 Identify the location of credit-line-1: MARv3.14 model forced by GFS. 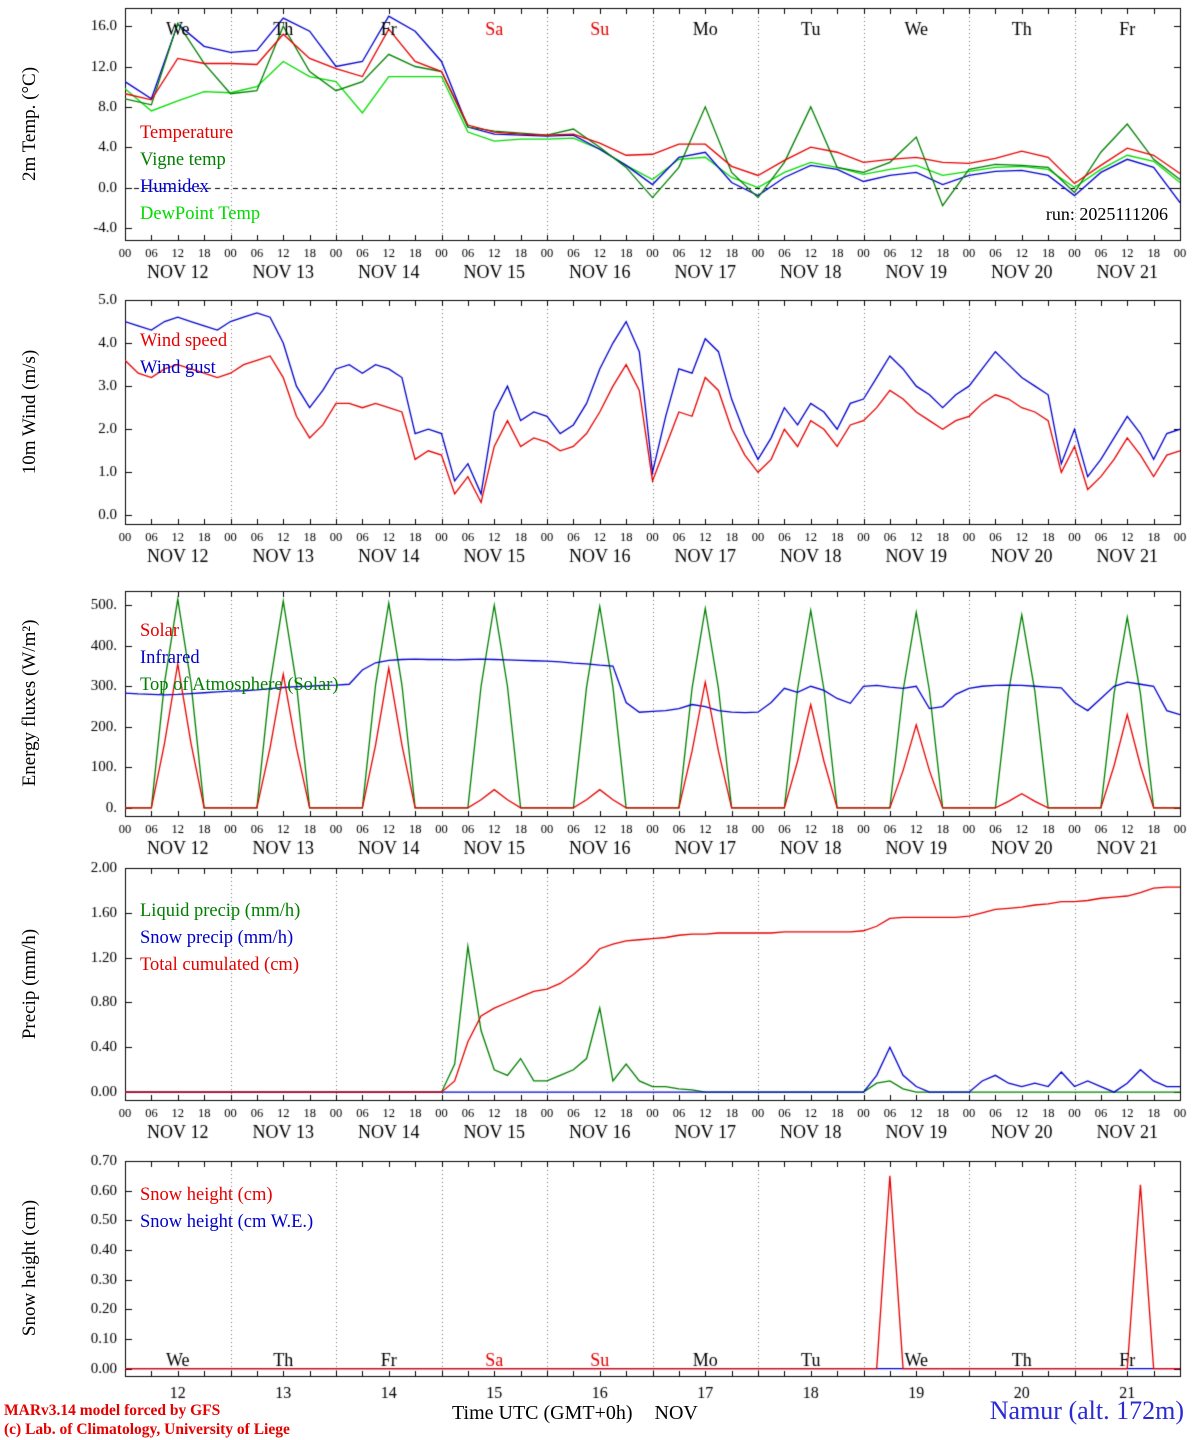
(112, 1410).